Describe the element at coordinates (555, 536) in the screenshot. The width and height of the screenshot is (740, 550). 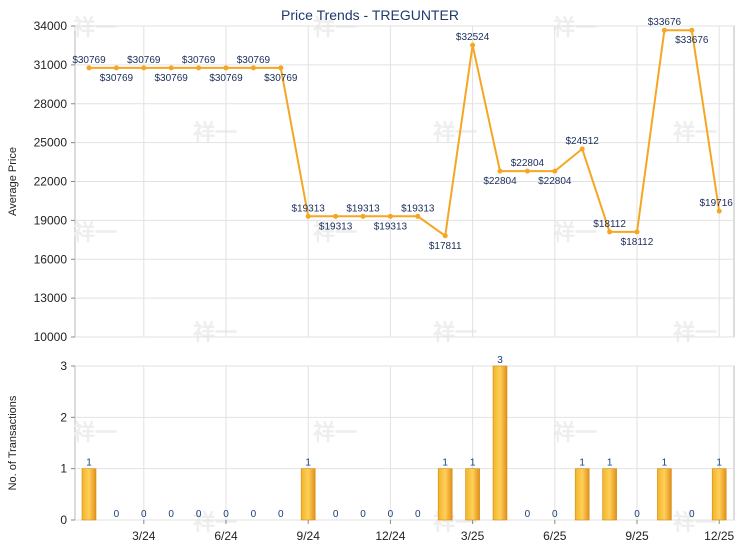
I see `x-tick-label: 6/25` at that location.